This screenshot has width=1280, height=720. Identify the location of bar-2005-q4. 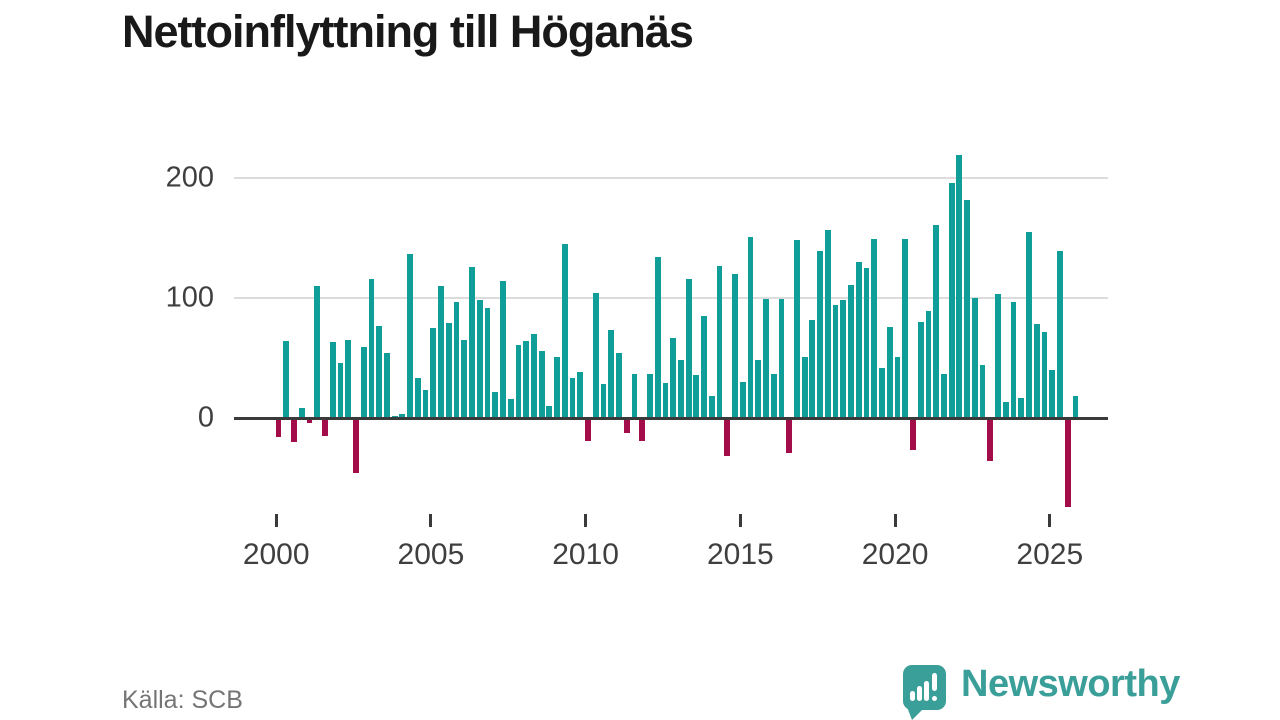
(456, 359).